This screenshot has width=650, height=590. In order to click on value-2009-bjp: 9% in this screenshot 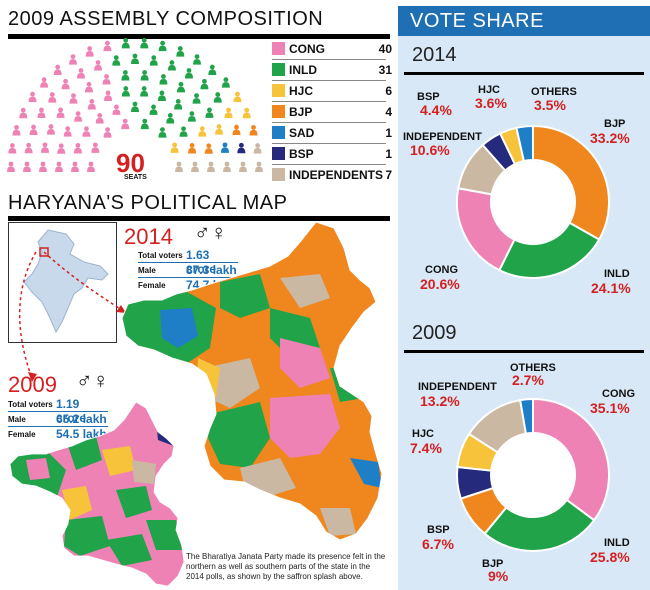, I will do `click(498, 576)`.